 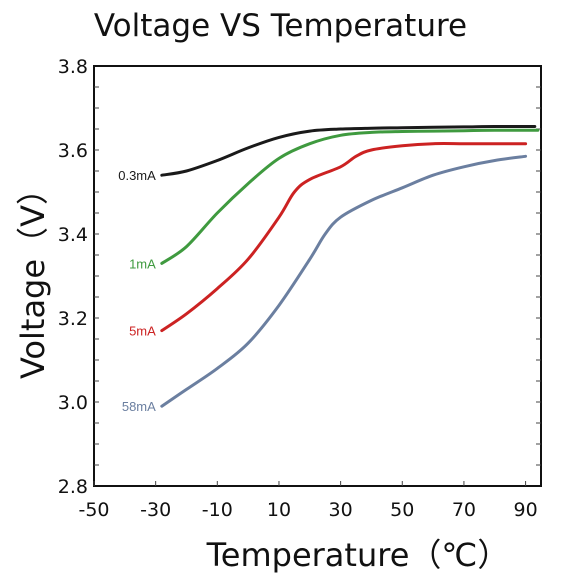 What do you see at coordinates (279, 510) in the screenshot?
I see `x-tick-label: 10` at bounding box center [279, 510].